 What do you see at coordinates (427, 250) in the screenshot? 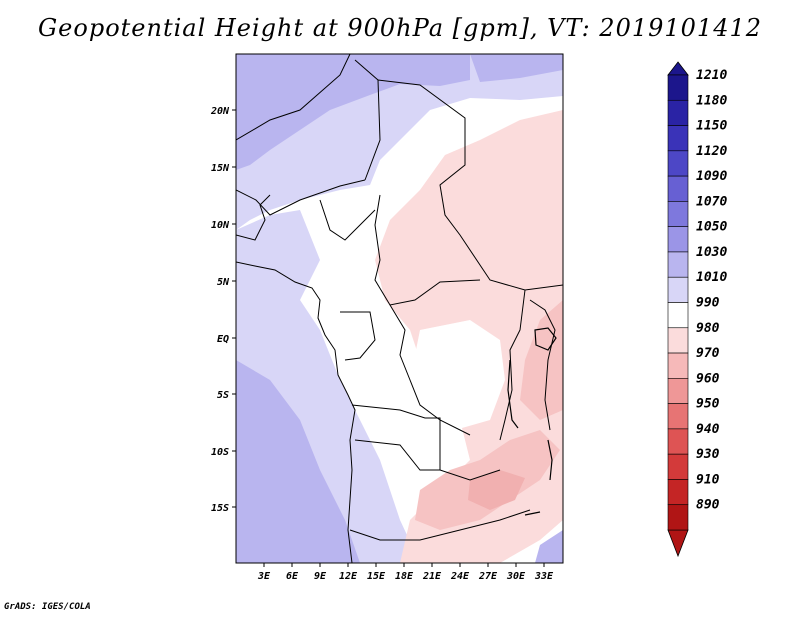
I see `border-sahel` at bounding box center [427, 250].